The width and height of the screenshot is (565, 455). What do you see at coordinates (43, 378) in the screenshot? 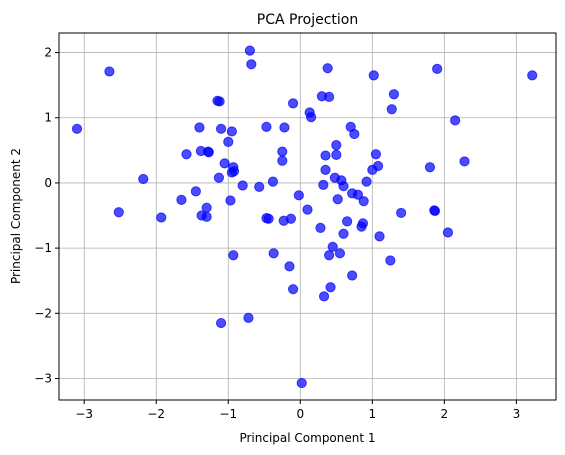
I see `y-tick-label: −3` at bounding box center [43, 378].